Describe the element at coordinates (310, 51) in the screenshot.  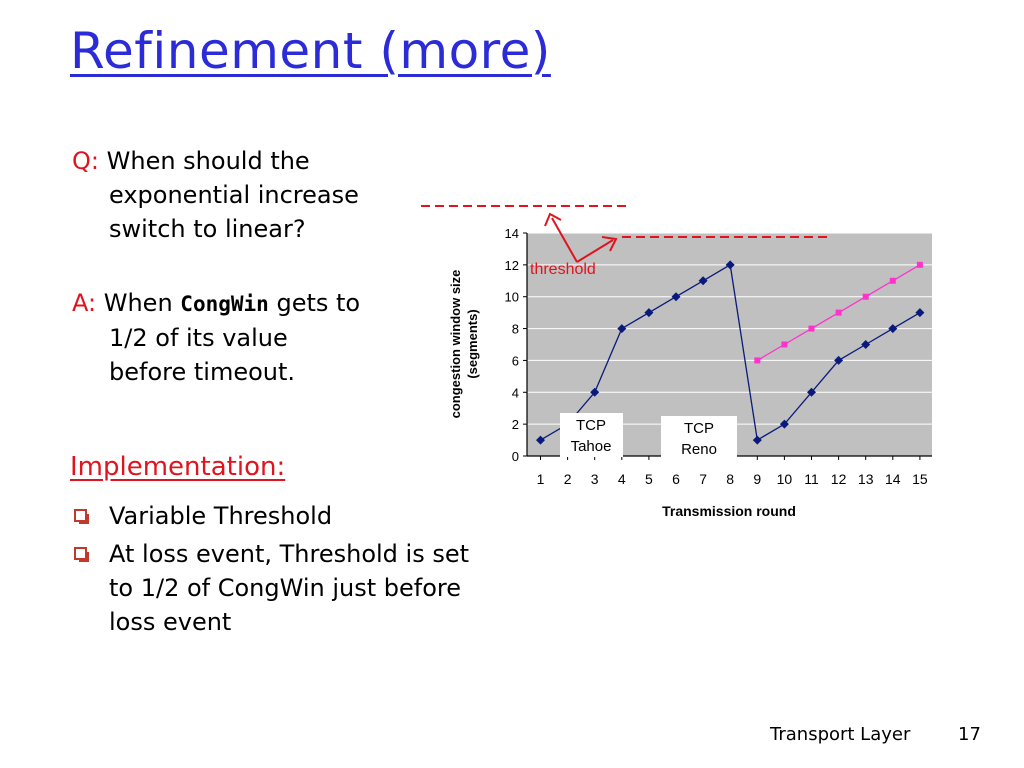
I see `slide-title: Refinement (more)` at that location.